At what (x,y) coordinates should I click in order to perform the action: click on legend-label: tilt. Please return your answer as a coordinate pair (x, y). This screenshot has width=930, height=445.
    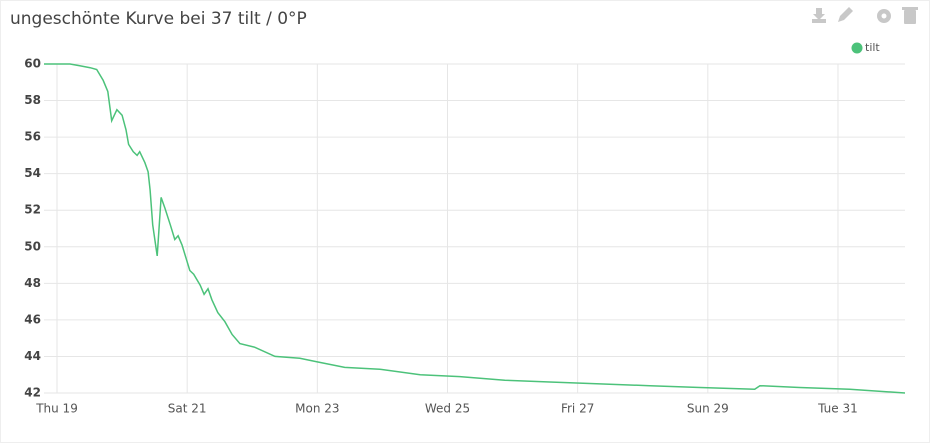
    Looking at the image, I should click on (872, 47).